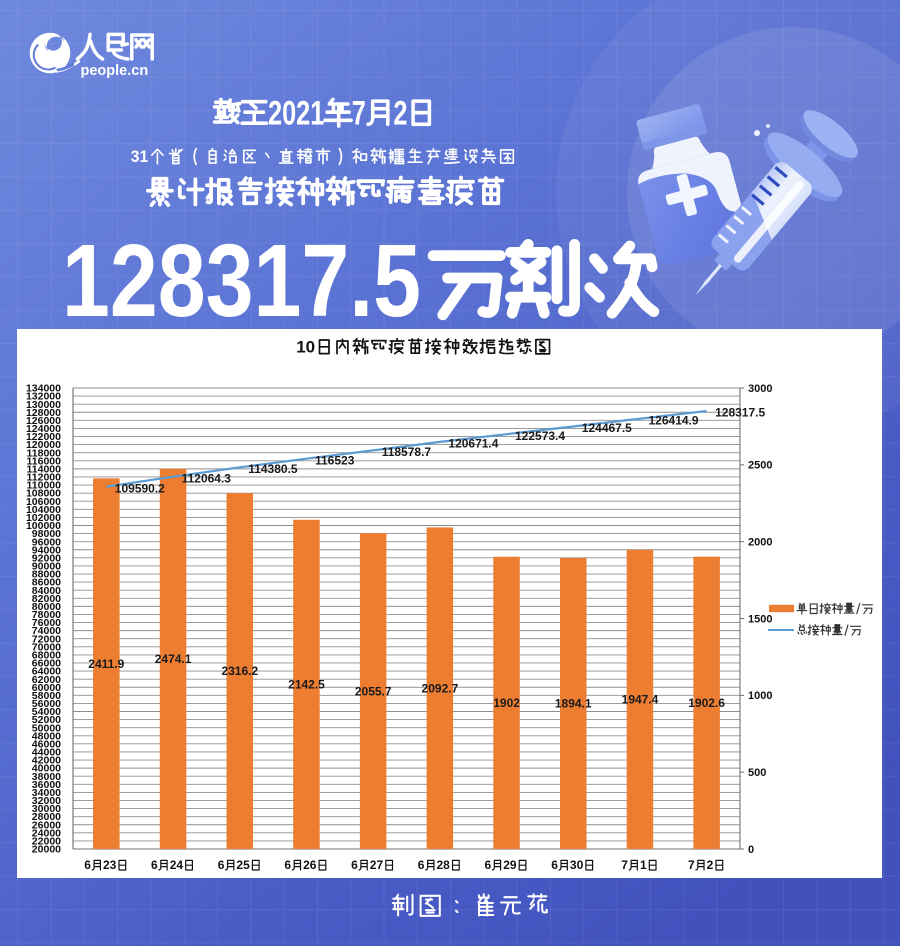 This screenshot has width=900, height=946. Describe the element at coordinates (177, 865) in the screenshot. I see `svg-text: 24` at that location.